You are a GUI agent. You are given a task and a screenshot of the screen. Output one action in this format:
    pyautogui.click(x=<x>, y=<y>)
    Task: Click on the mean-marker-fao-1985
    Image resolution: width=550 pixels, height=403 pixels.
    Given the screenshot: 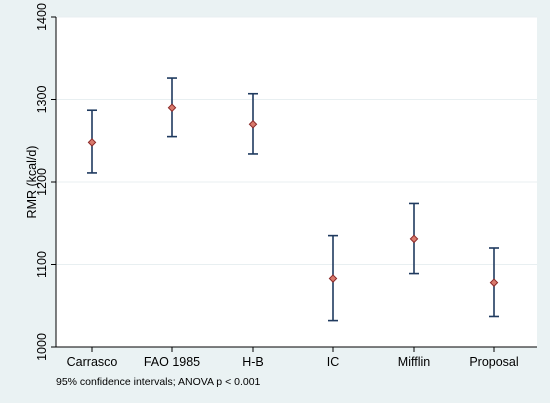 What is the action you would take?
    pyautogui.click(x=172, y=108)
    